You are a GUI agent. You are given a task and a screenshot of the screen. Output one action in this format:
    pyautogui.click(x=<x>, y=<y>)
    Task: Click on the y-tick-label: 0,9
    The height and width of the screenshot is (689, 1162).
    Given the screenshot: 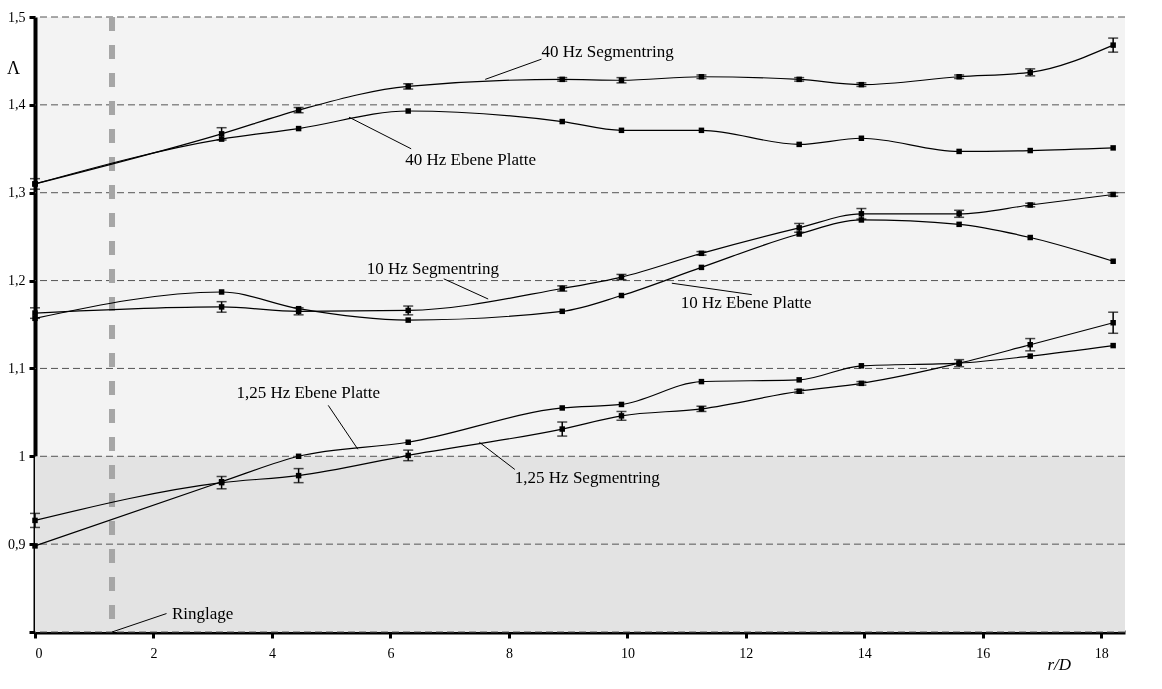 What is the action you would take?
    pyautogui.click(x=17, y=544)
    